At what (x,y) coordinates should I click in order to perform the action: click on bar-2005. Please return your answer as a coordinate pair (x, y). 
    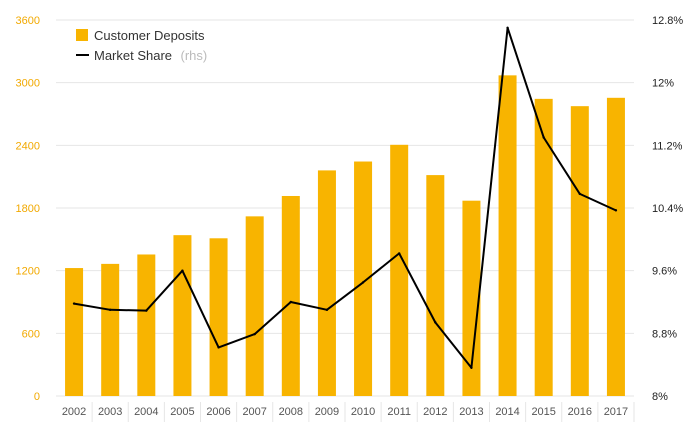
    Looking at the image, I should click on (182, 315).